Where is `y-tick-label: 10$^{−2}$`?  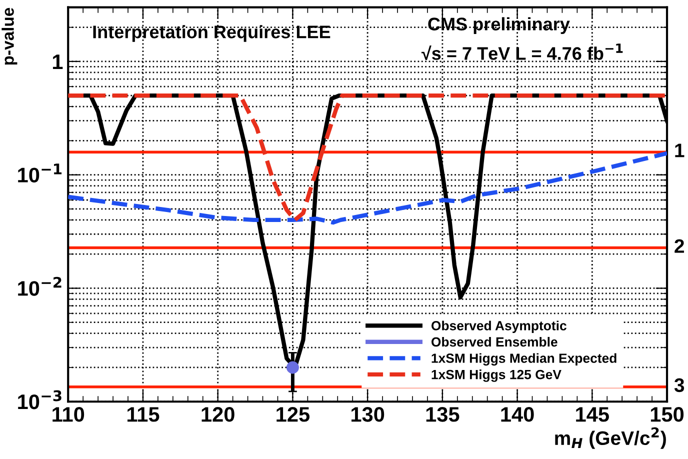 y-tick-label: 10$^{−2}$ is located at coordinates (40, 286).